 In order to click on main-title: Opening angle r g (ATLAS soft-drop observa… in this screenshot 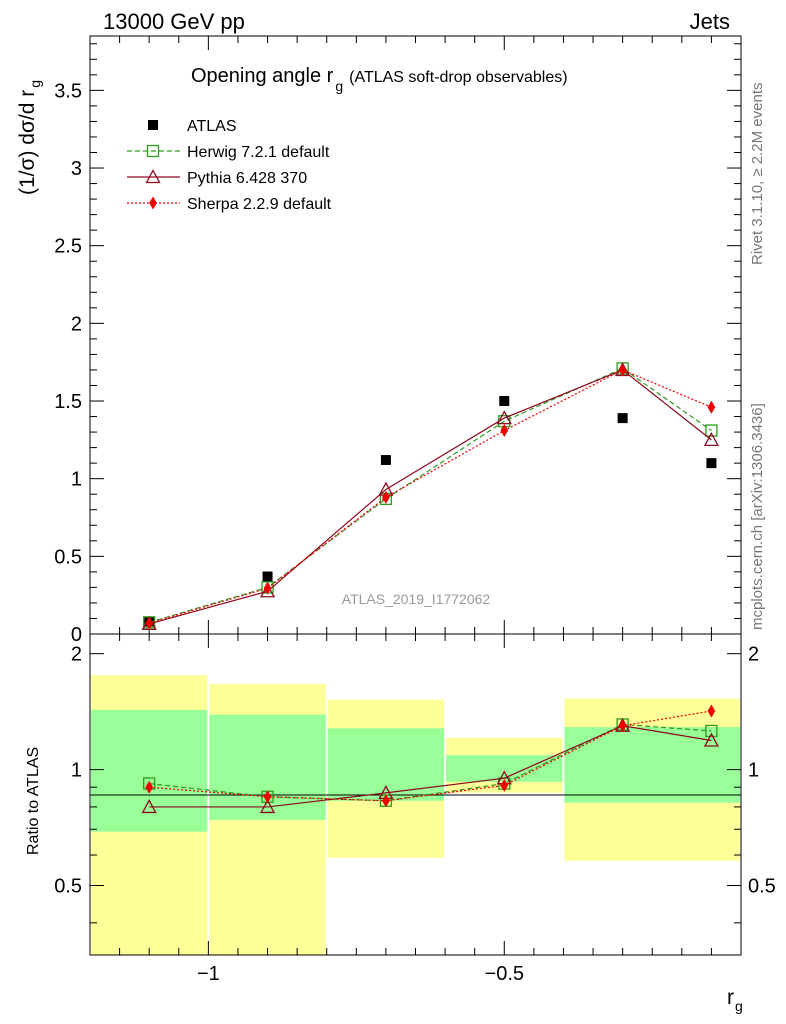, I will do `click(379, 79)`.